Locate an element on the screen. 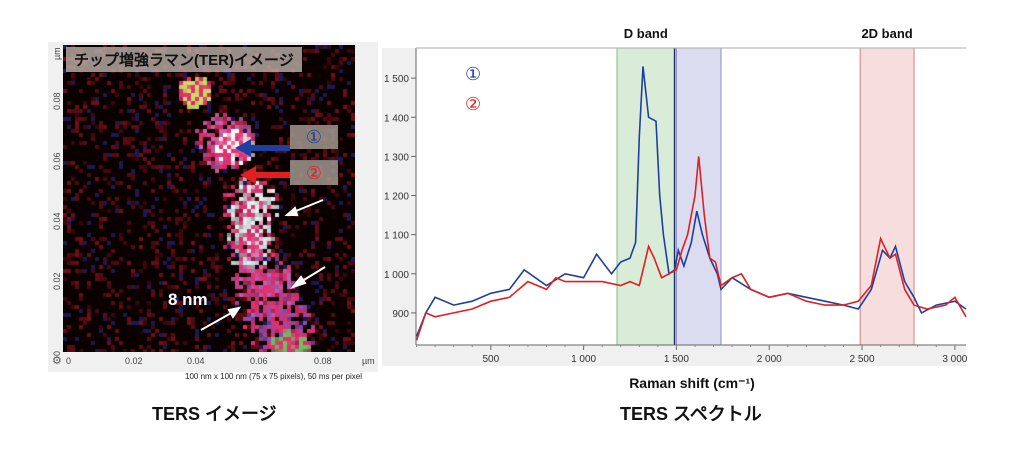  x-tick: 0 is located at coordinates (69, 361).